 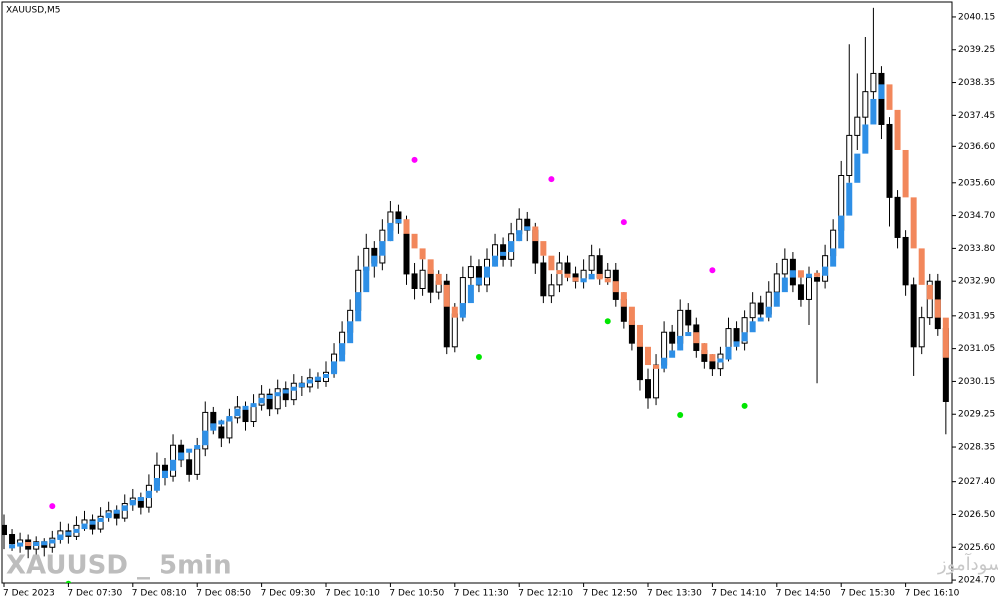 What do you see at coordinates (976, 83) in the screenshot?
I see `y-tick-label: 2038.35` at bounding box center [976, 83].